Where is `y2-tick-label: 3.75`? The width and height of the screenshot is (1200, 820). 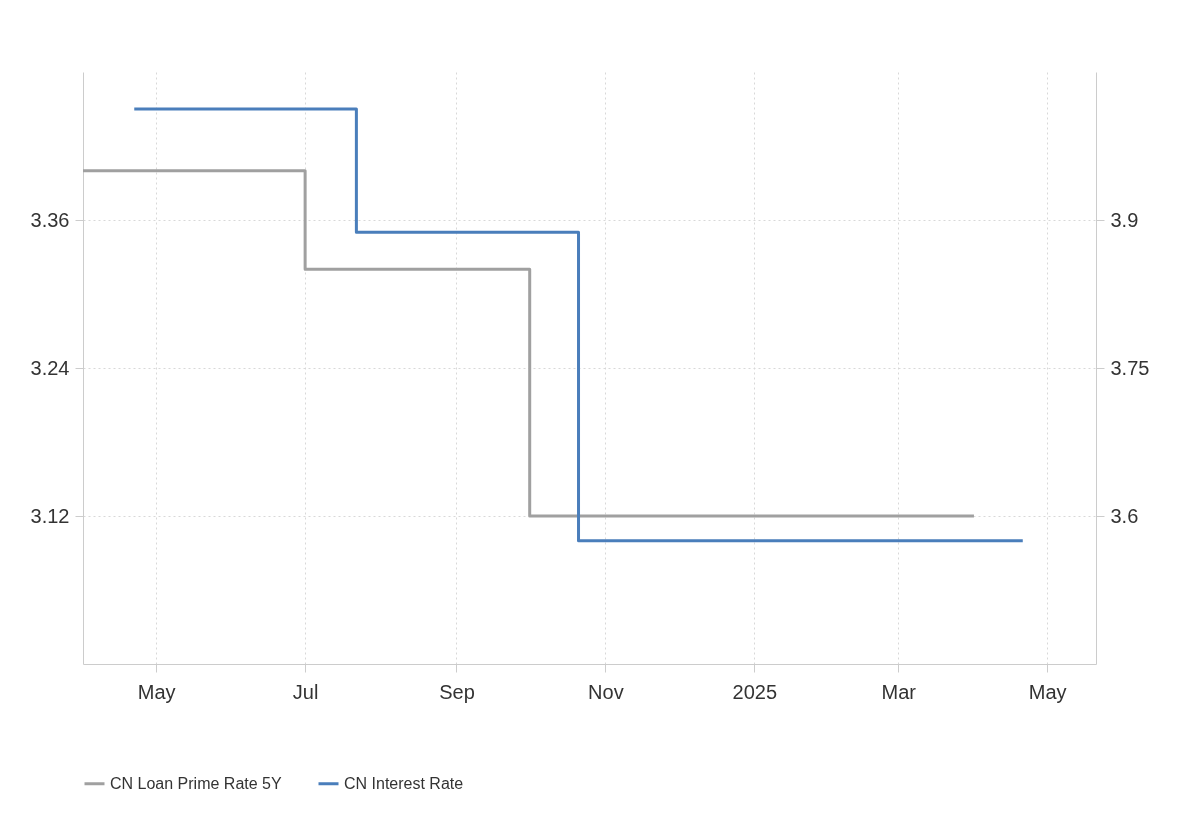
y2-tick-label: 3.75 is located at coordinates (1130, 367).